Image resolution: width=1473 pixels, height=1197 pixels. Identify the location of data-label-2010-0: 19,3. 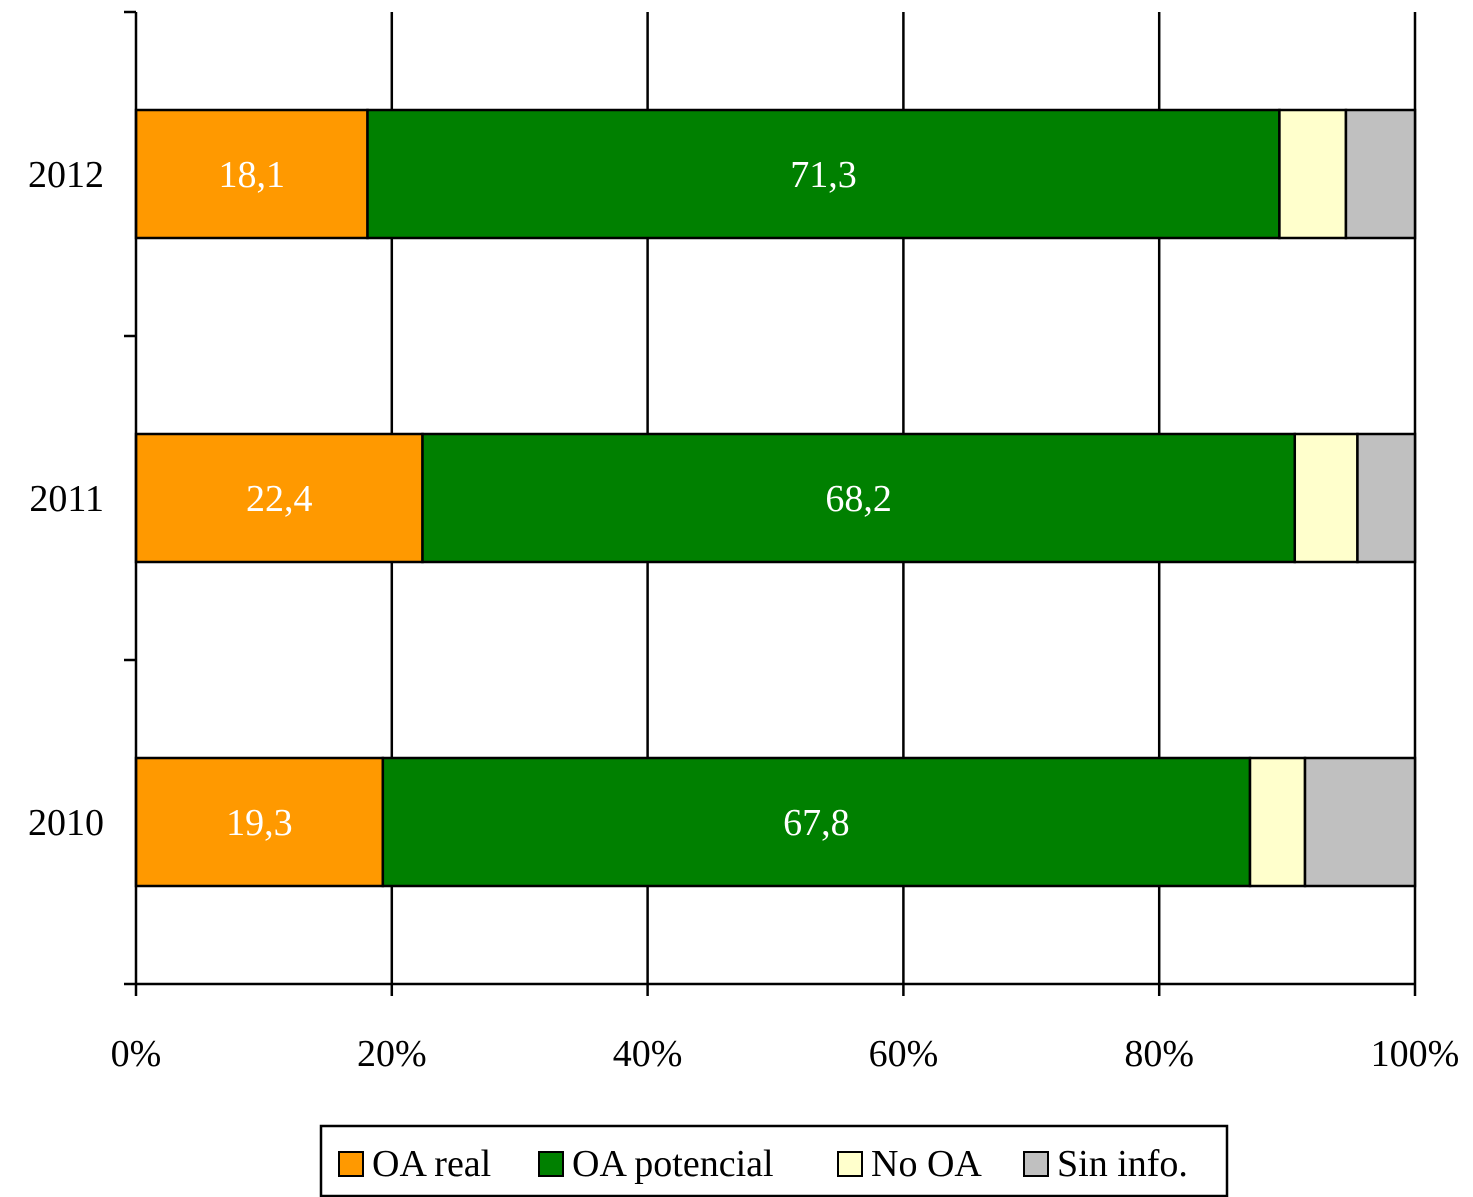
(259, 823).